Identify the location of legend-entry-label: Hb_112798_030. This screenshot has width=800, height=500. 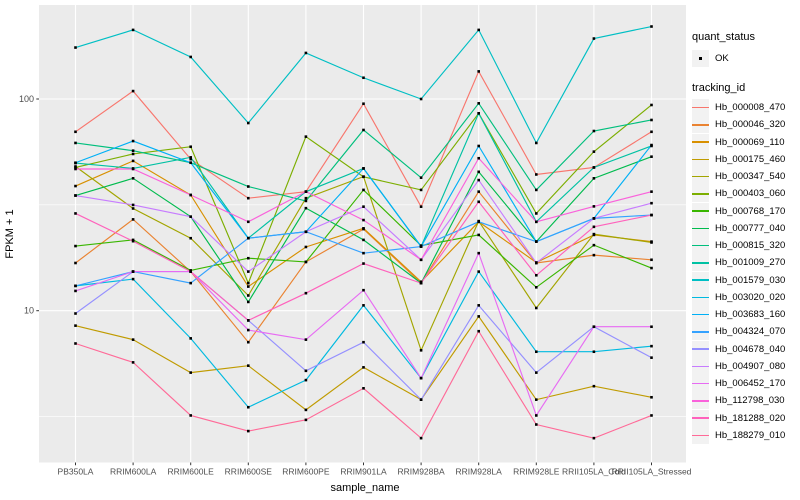
(750, 401).